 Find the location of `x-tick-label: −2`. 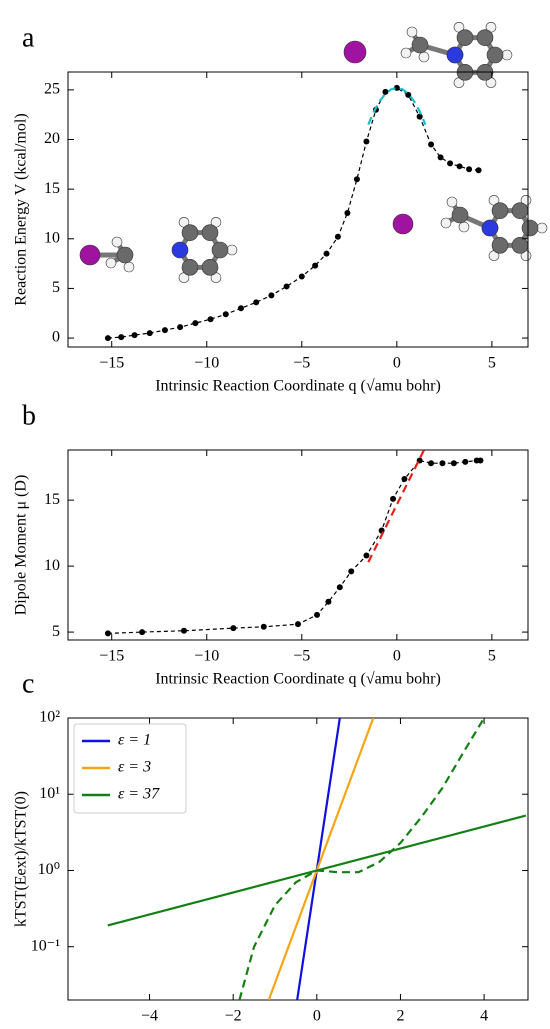

x-tick-label: −2 is located at coordinates (233, 1016).